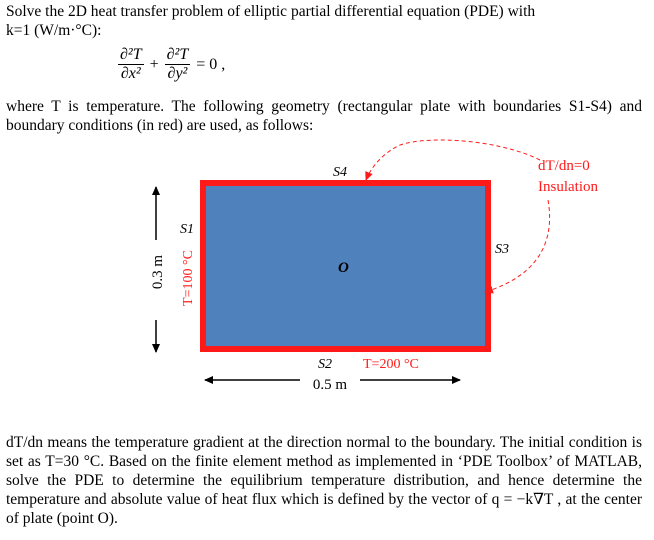 This screenshot has height=540, width=654. I want to click on intro-line-2: k=1 (W/m·°C):, so click(54, 30).